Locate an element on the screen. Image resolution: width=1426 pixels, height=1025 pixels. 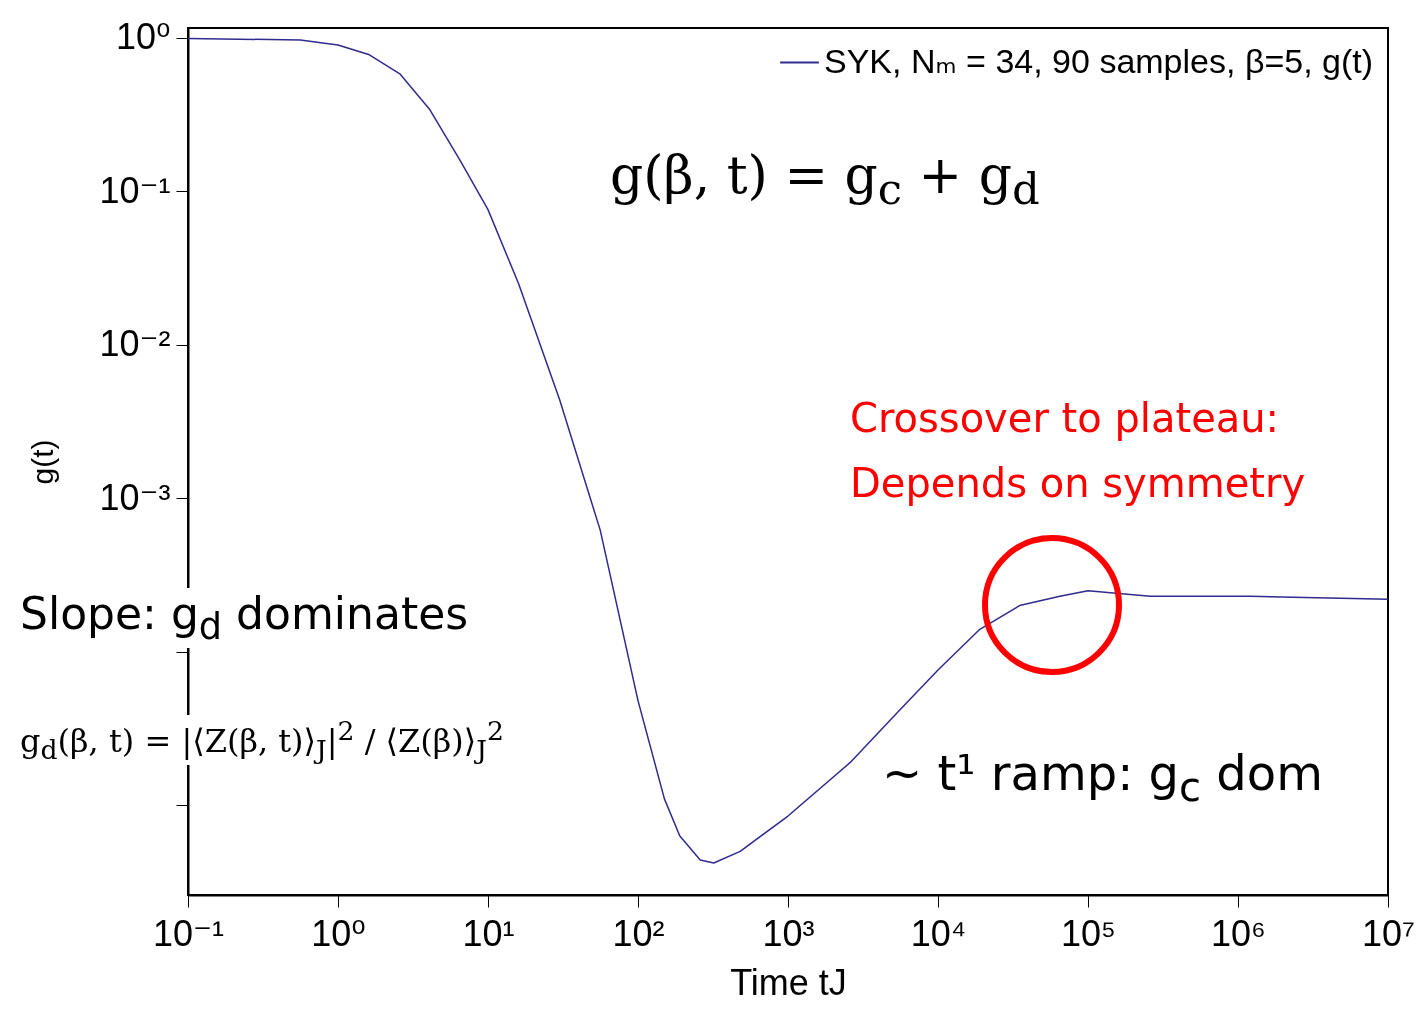
x-tick-label: 10³ is located at coordinates (788, 933).